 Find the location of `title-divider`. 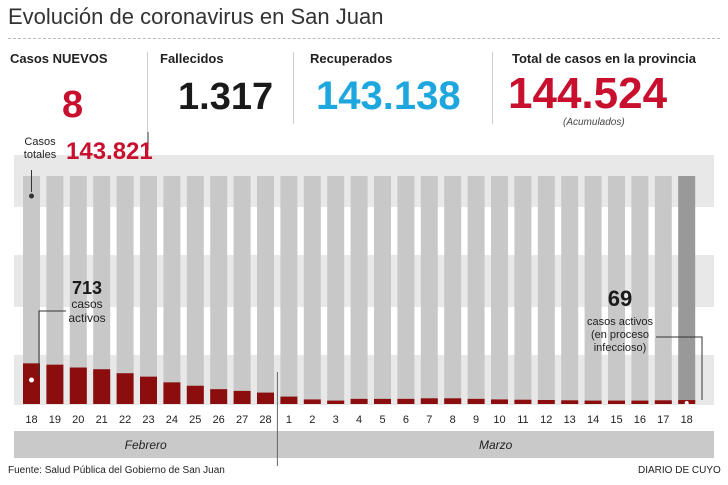

title-divider is located at coordinates (364, 38).